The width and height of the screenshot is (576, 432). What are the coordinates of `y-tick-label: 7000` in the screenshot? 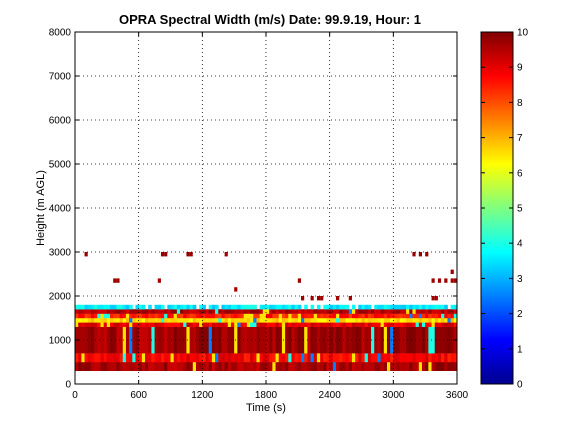 It's located at (60, 77).